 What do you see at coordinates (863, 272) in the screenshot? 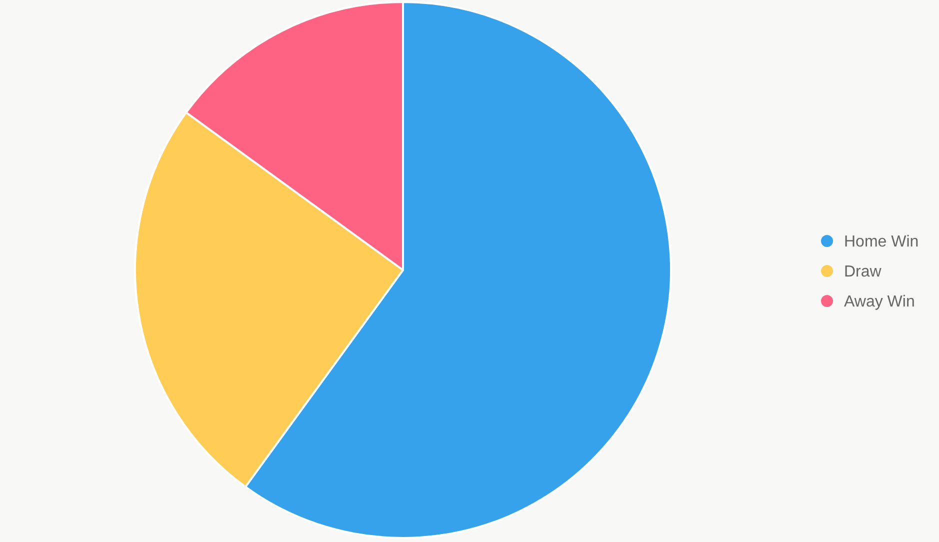
I see `legend-label: Draw` at bounding box center [863, 272].